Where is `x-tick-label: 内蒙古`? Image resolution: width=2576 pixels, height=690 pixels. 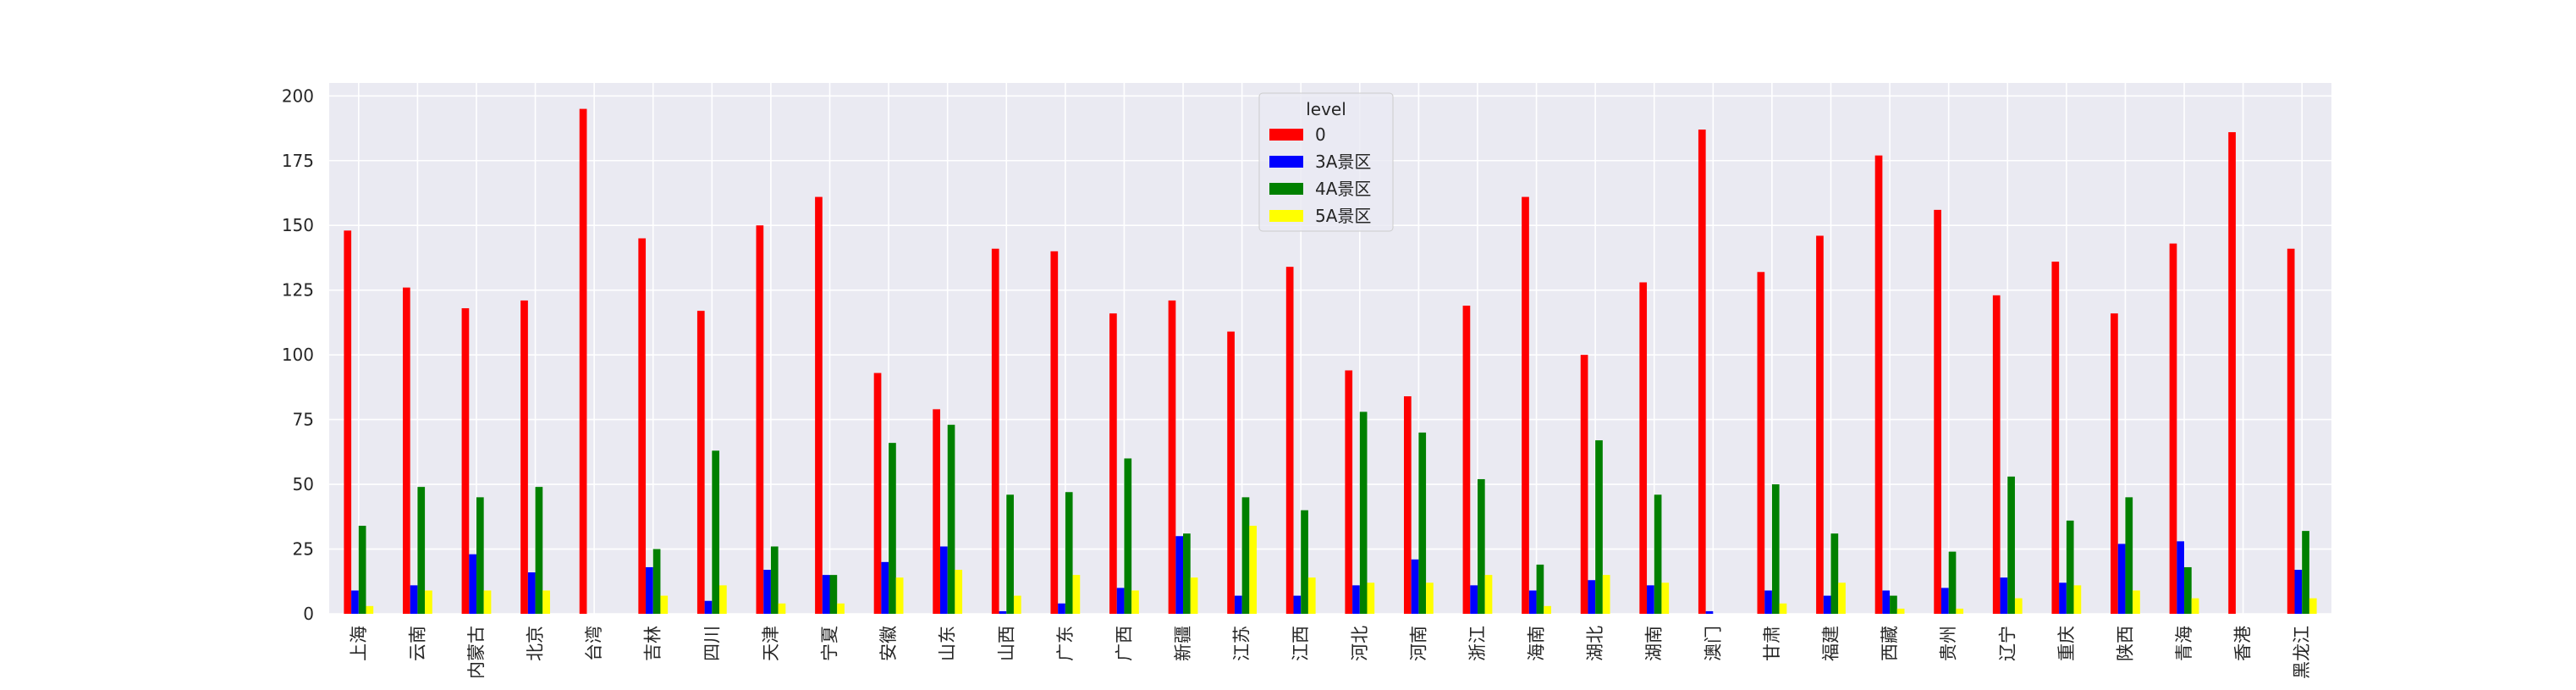
x-tick-label: 内蒙古 is located at coordinates (476, 652).